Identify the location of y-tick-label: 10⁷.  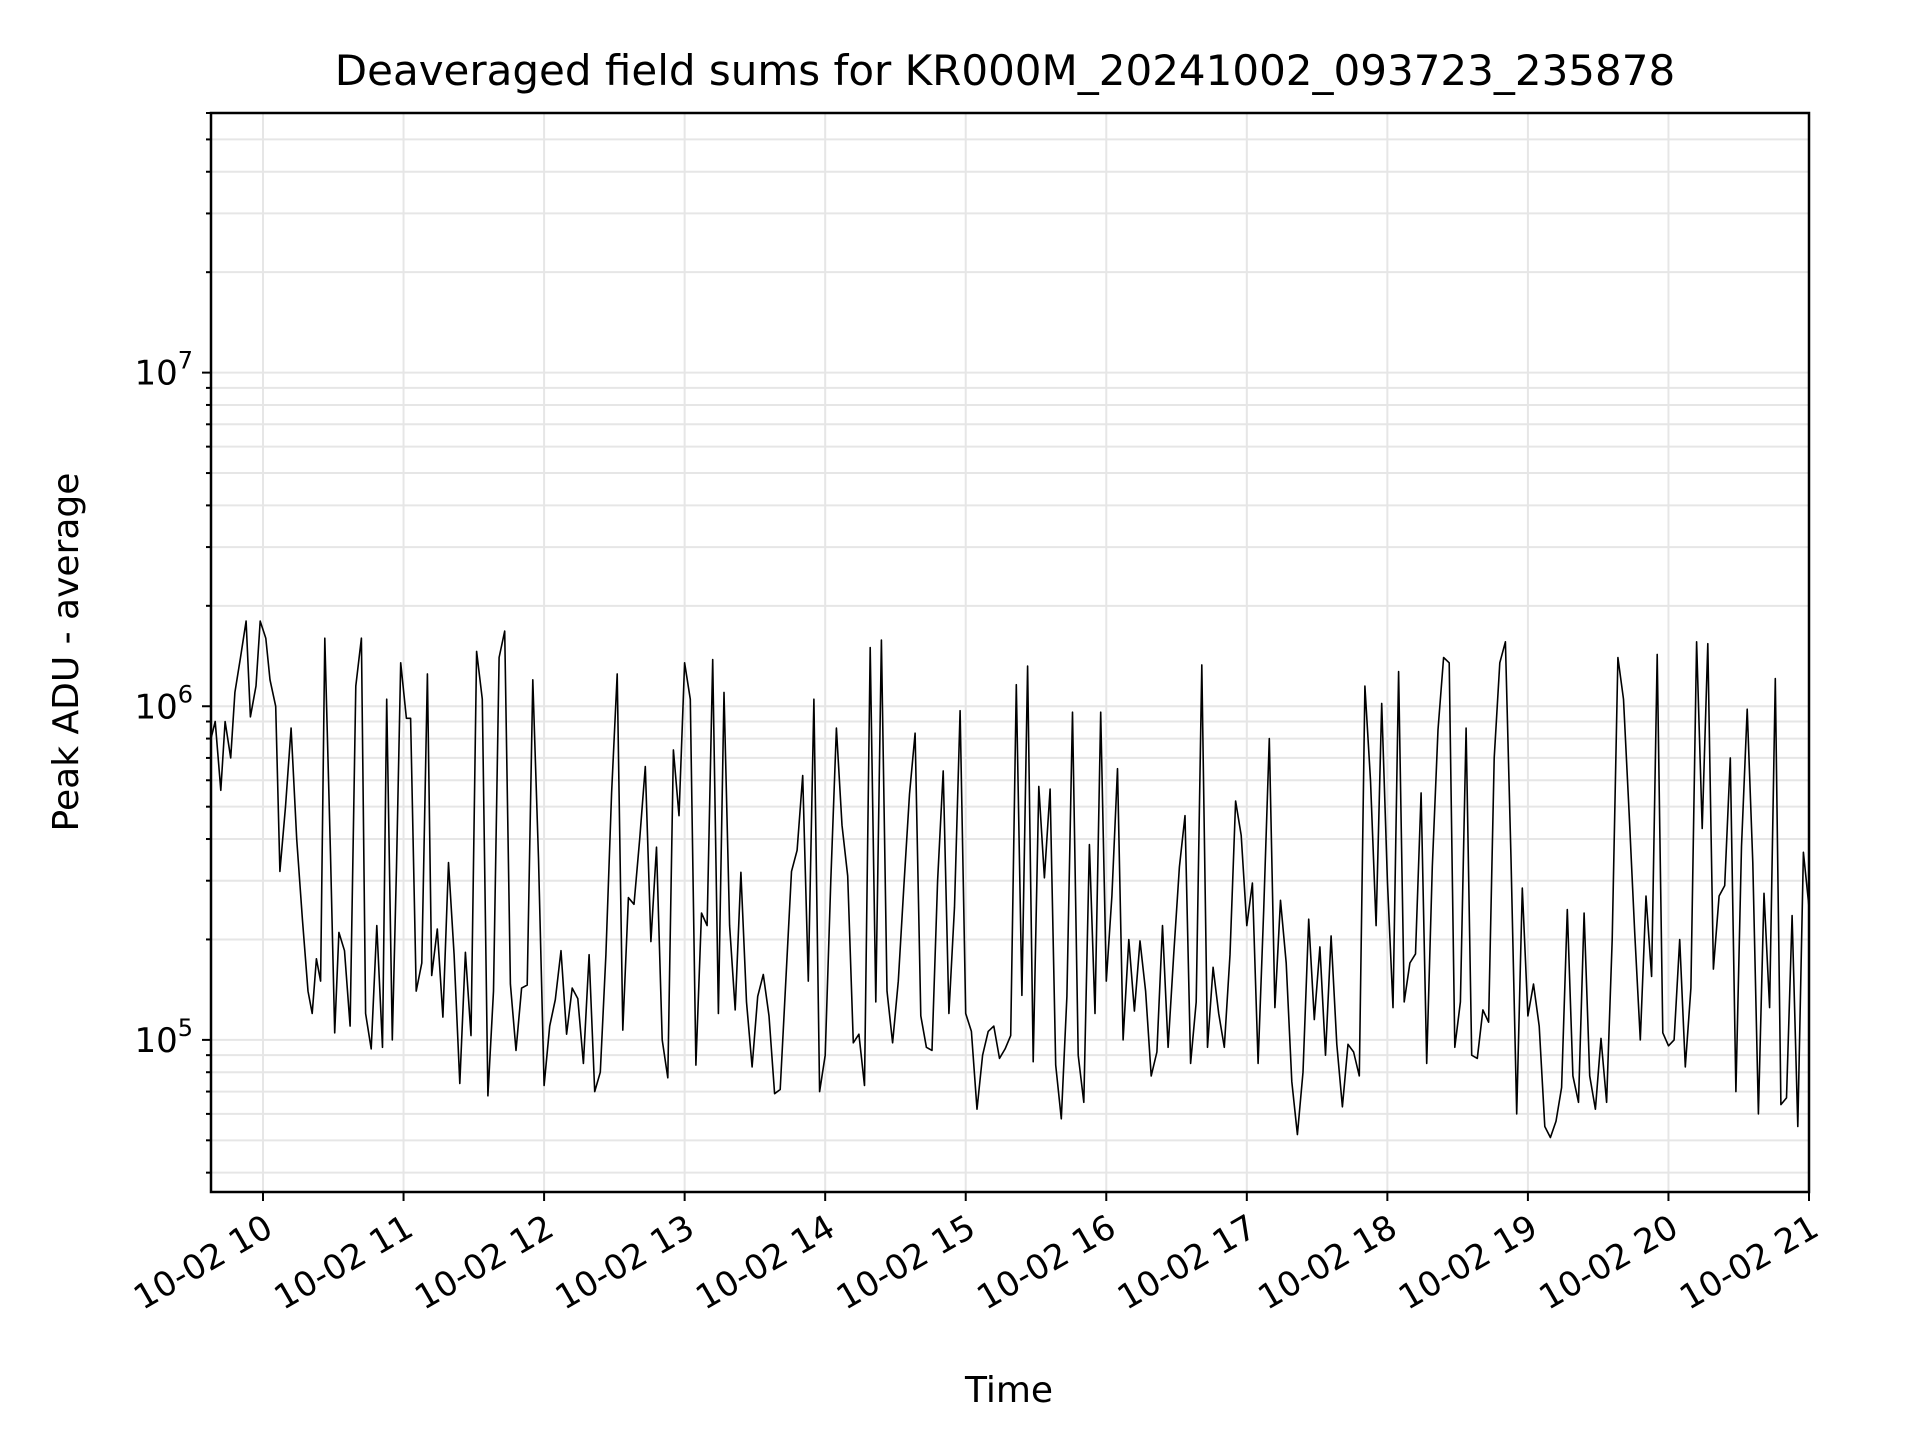
(163, 370).